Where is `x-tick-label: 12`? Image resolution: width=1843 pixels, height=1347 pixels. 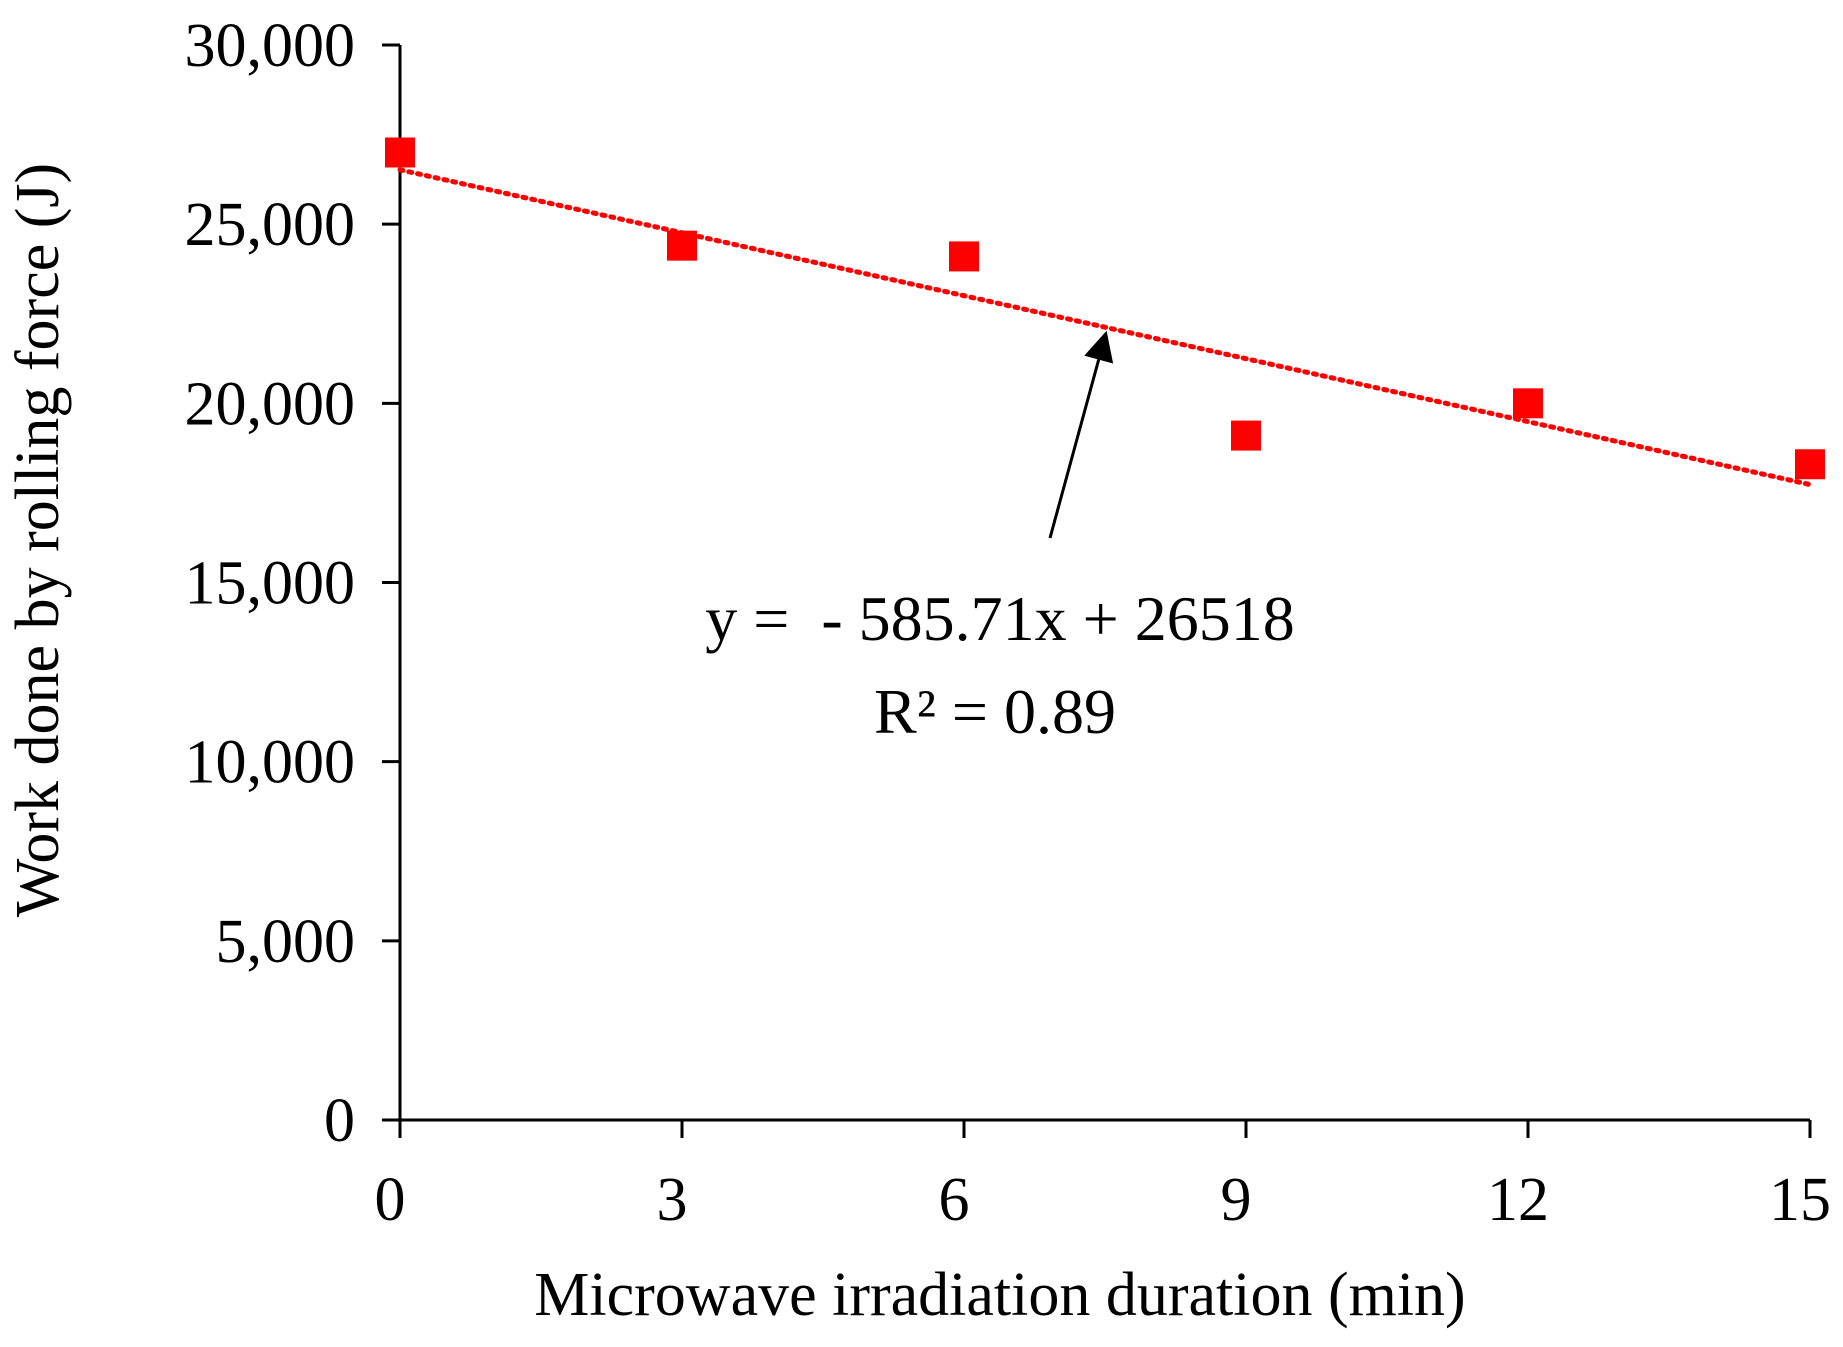
x-tick-label: 12 is located at coordinates (1518, 1200).